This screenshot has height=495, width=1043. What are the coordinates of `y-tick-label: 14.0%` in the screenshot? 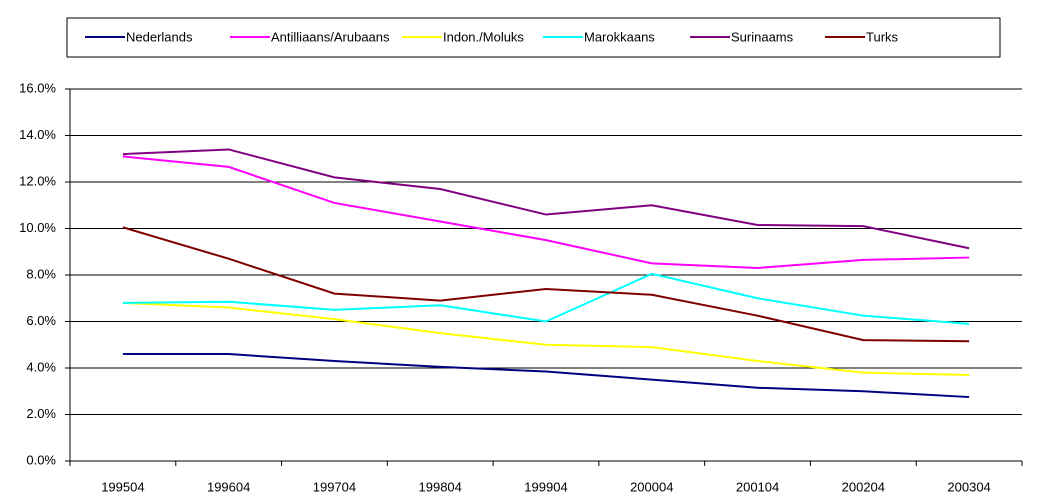 It's located at (37, 134).